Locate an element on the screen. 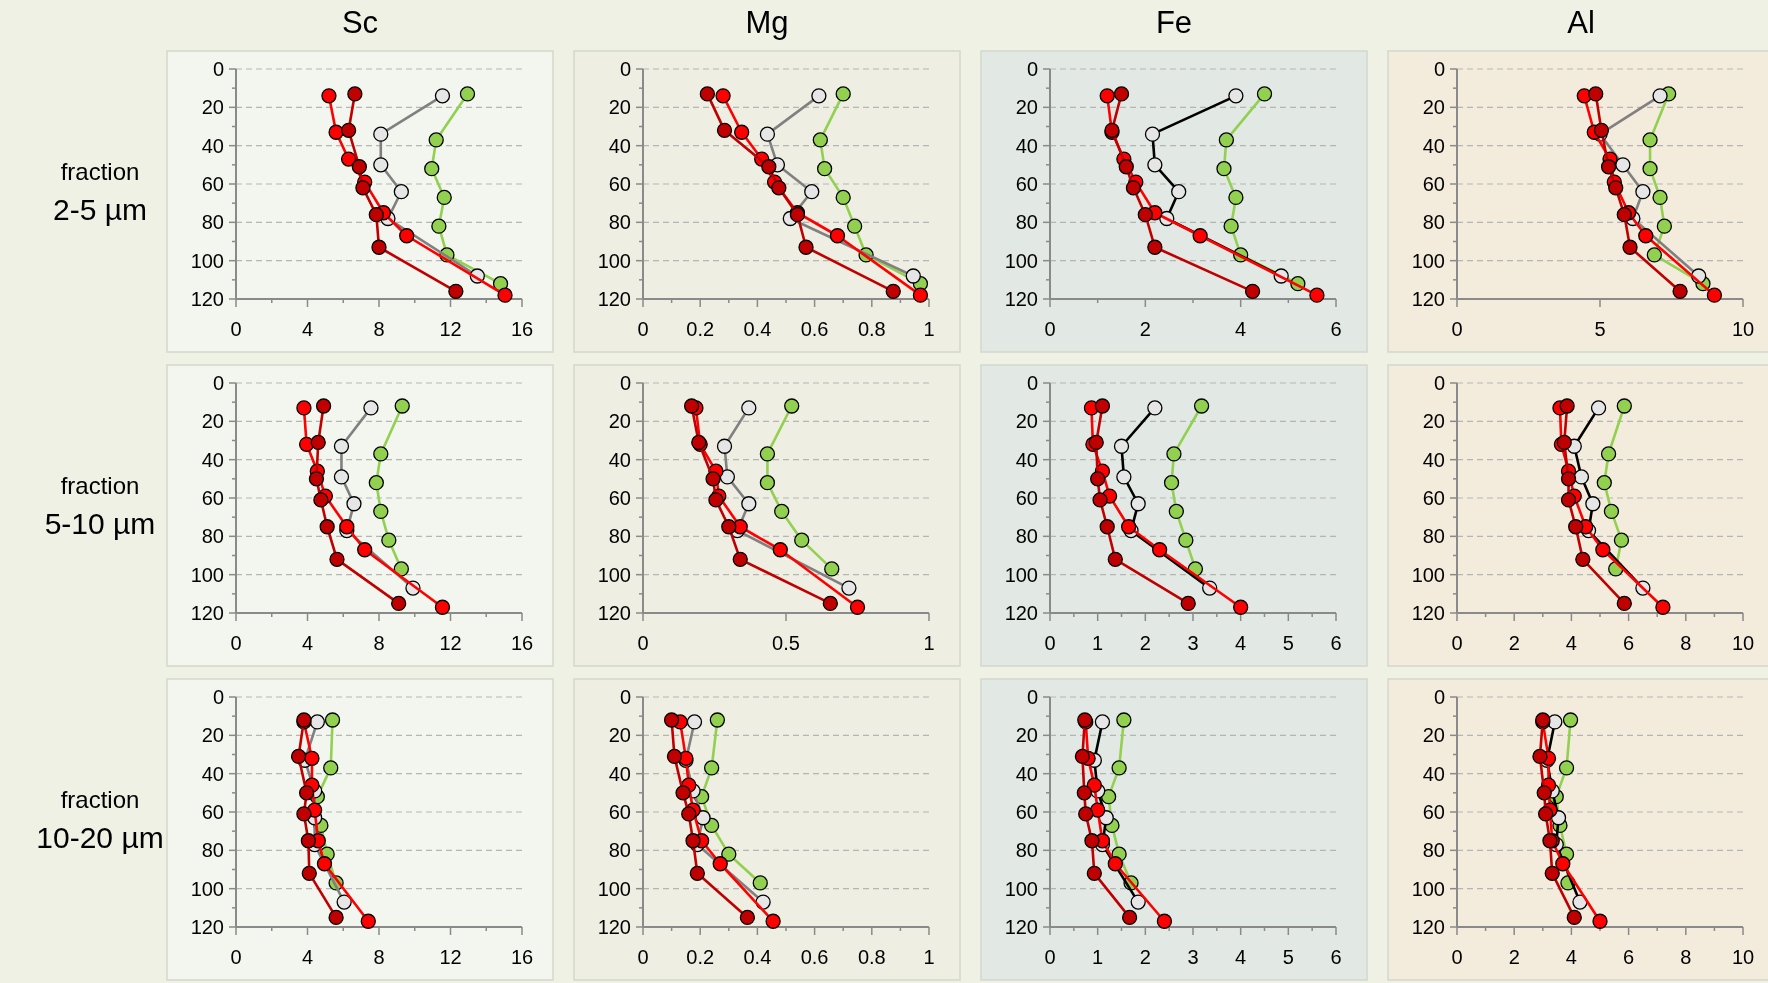  y-axis-title: fraction 2-5 µm is located at coordinates (100, 191).